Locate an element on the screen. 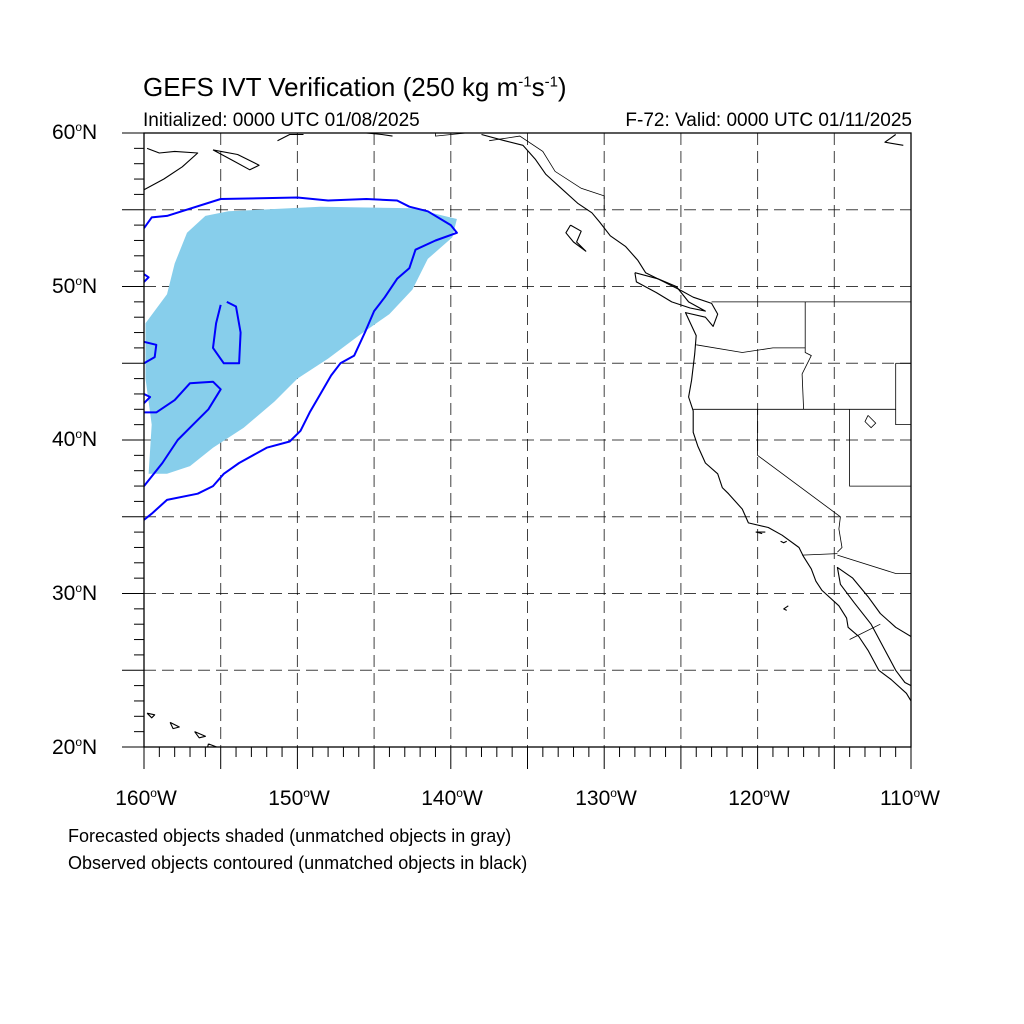  lon-label-160w: 160oW is located at coordinates (146, 798).